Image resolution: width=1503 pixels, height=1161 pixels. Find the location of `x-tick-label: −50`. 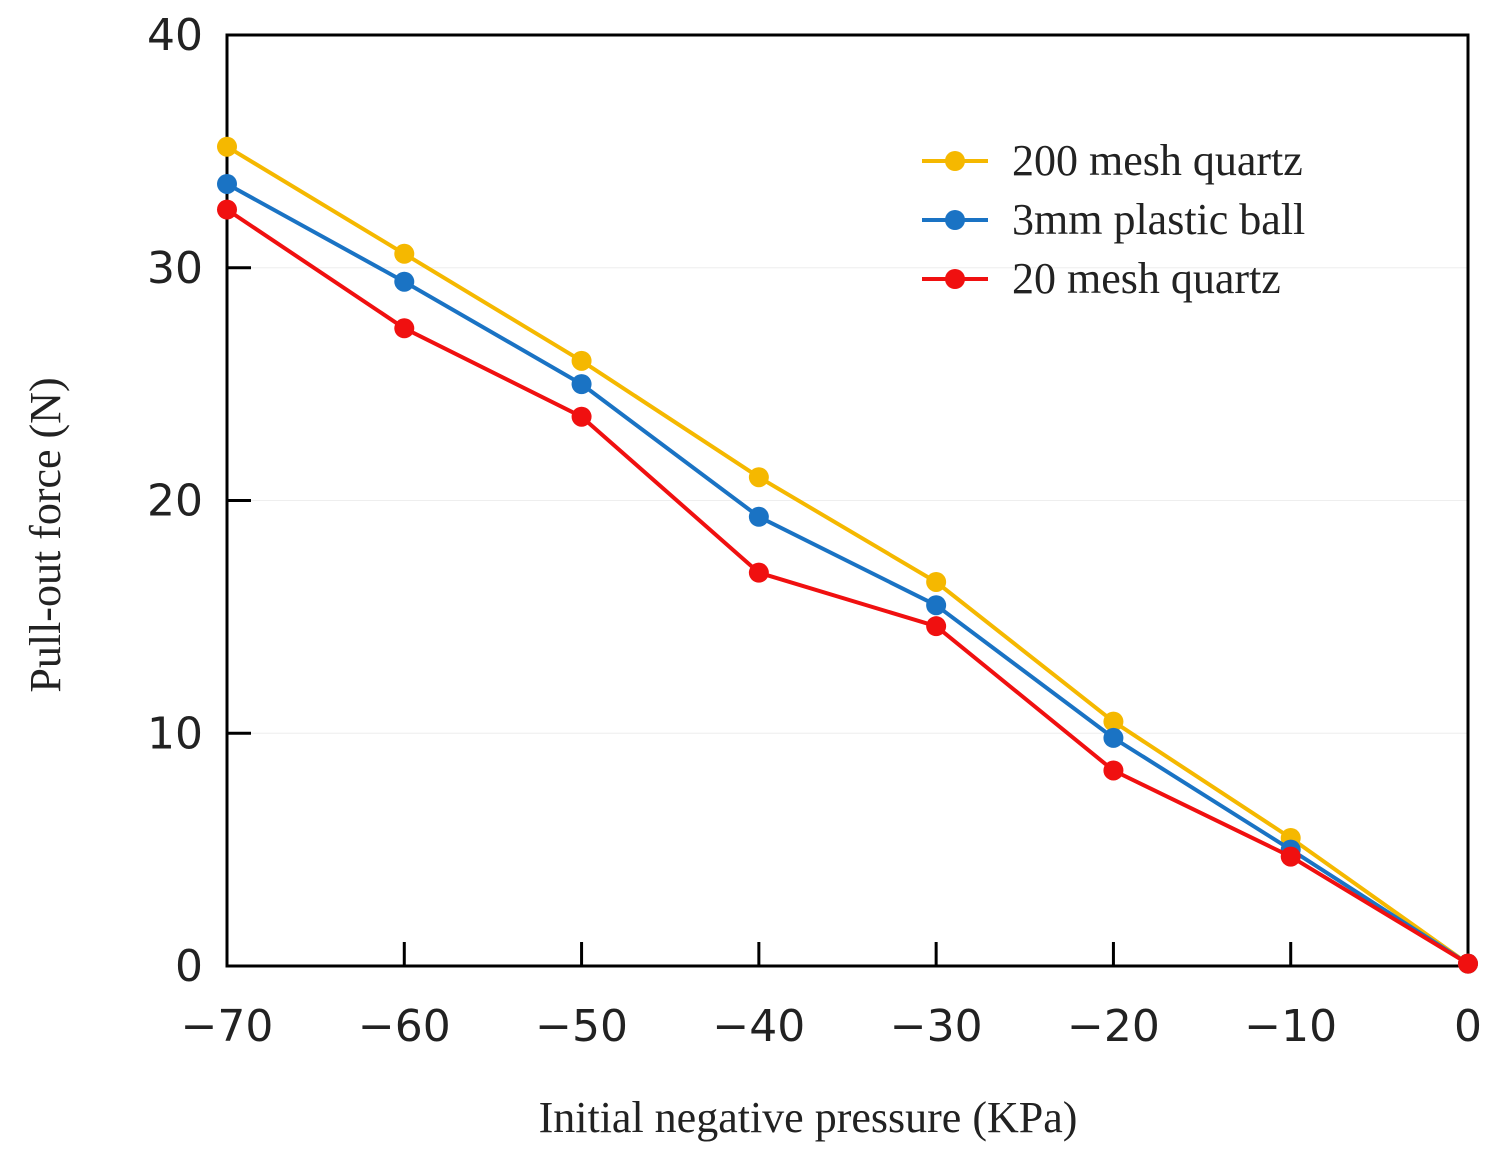

x-tick-label: −50 is located at coordinates (581, 1026).